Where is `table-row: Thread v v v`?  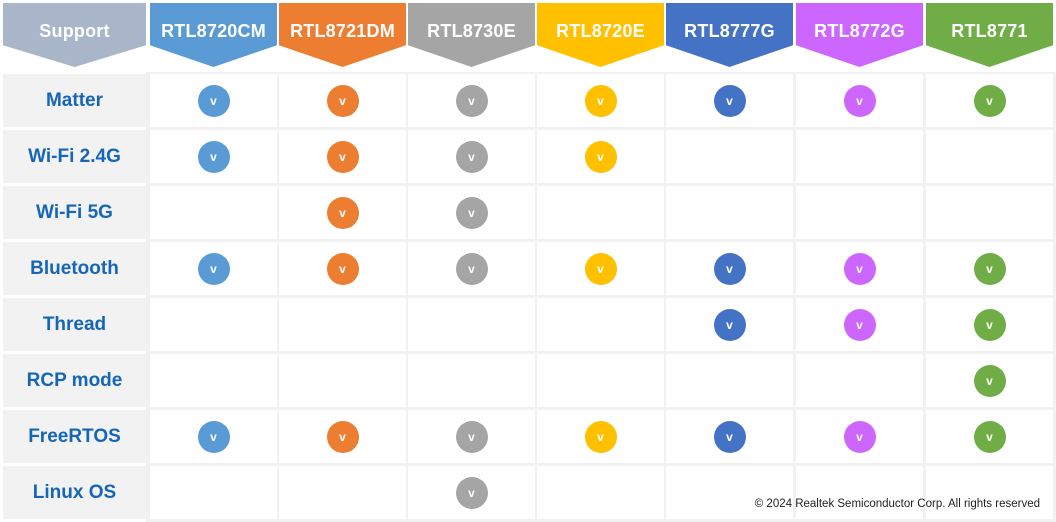
table-row: Thread v v v is located at coordinates (528, 324).